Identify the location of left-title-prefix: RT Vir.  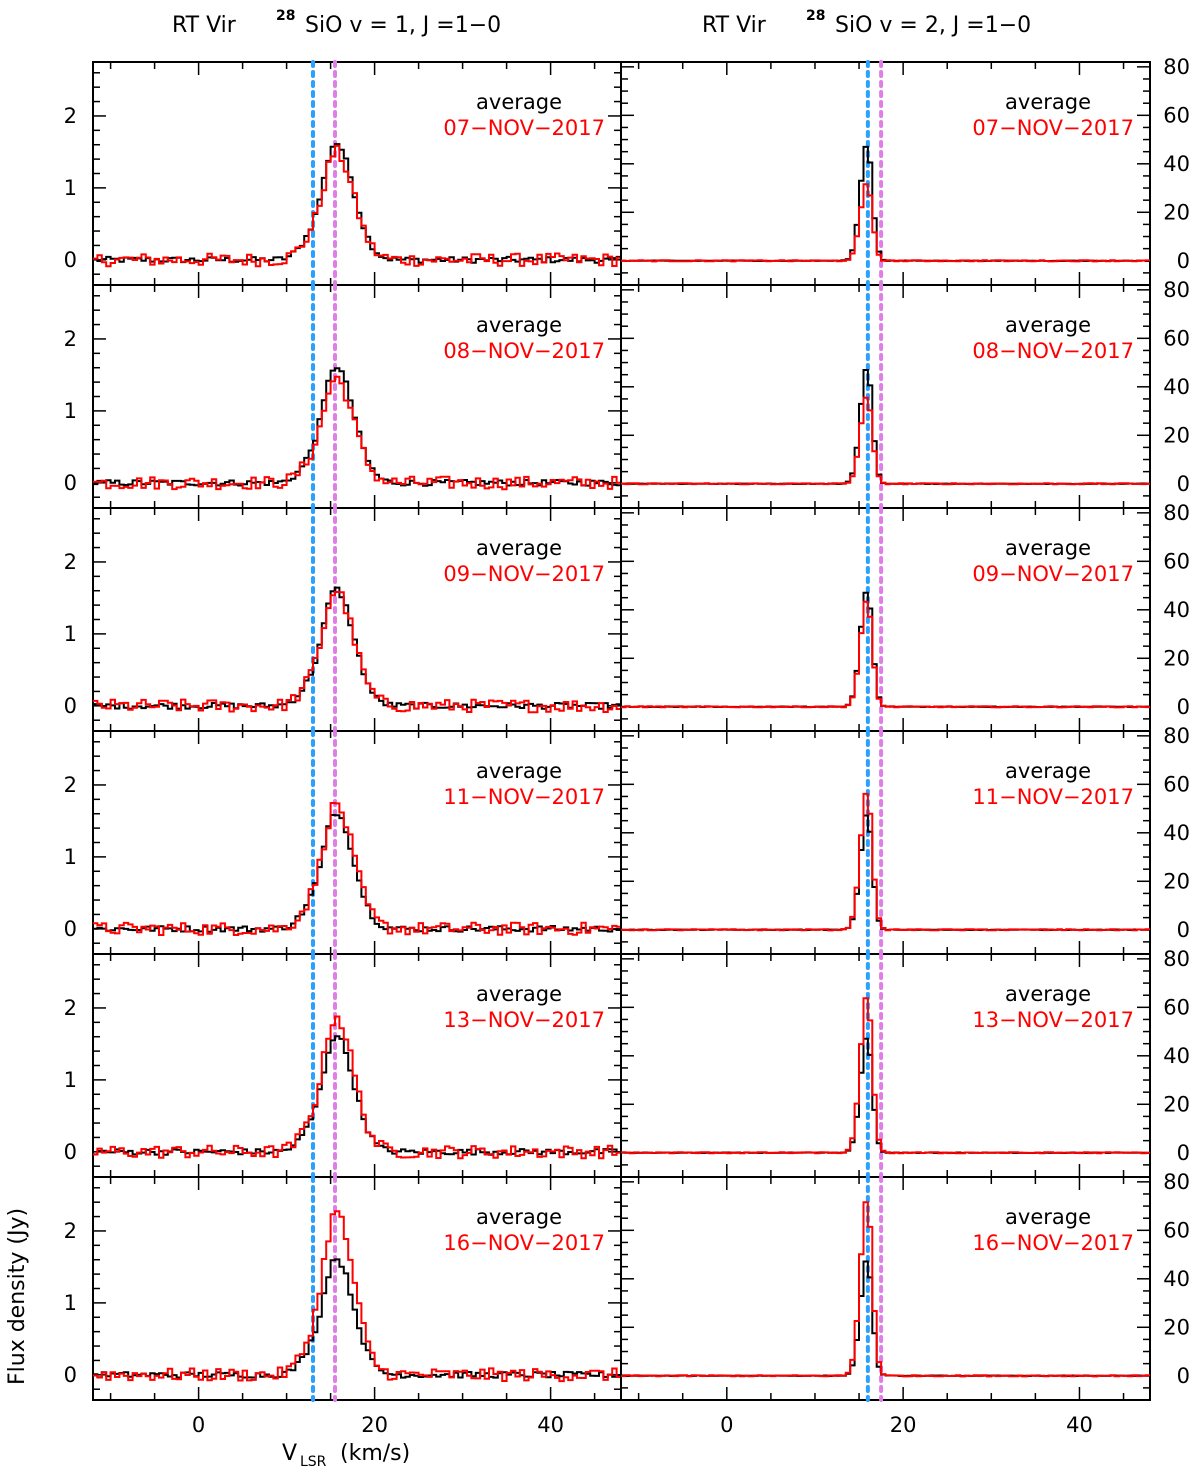
(204, 25).